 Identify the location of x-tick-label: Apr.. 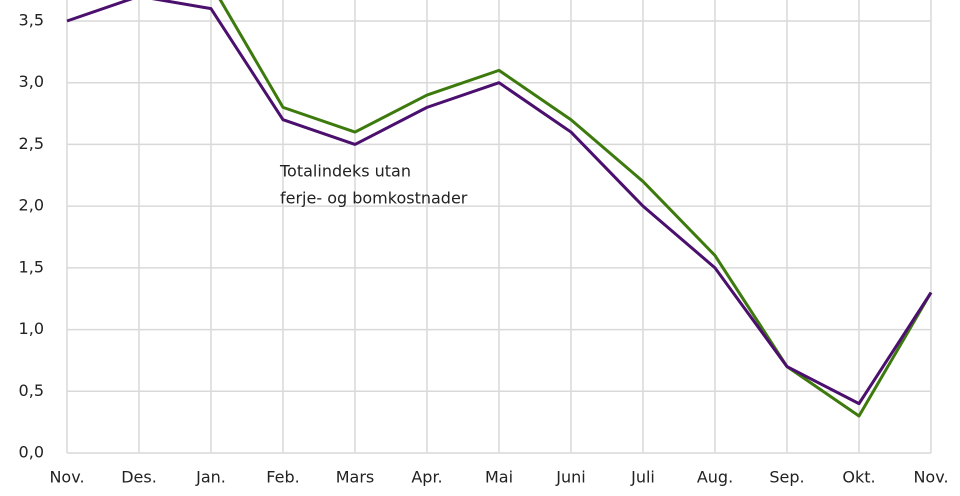
(426, 477).